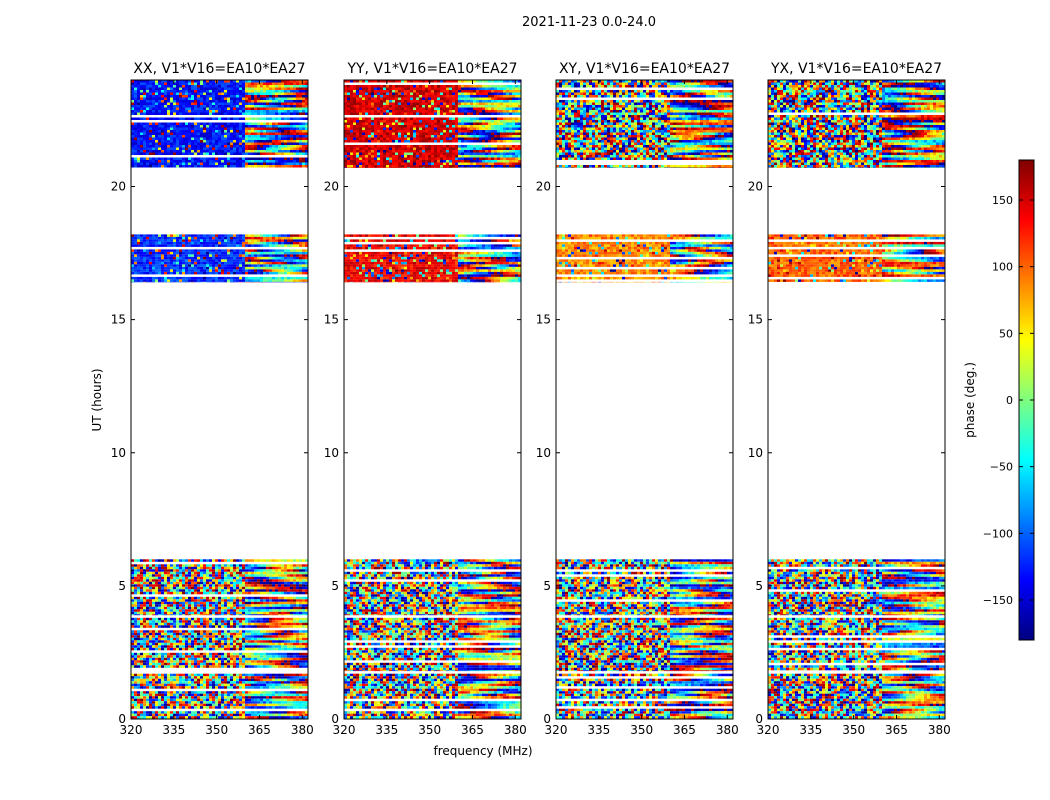 The height and width of the screenshot is (800, 1050). I want to click on colorbar-tick-label: 0, so click(1009, 400).